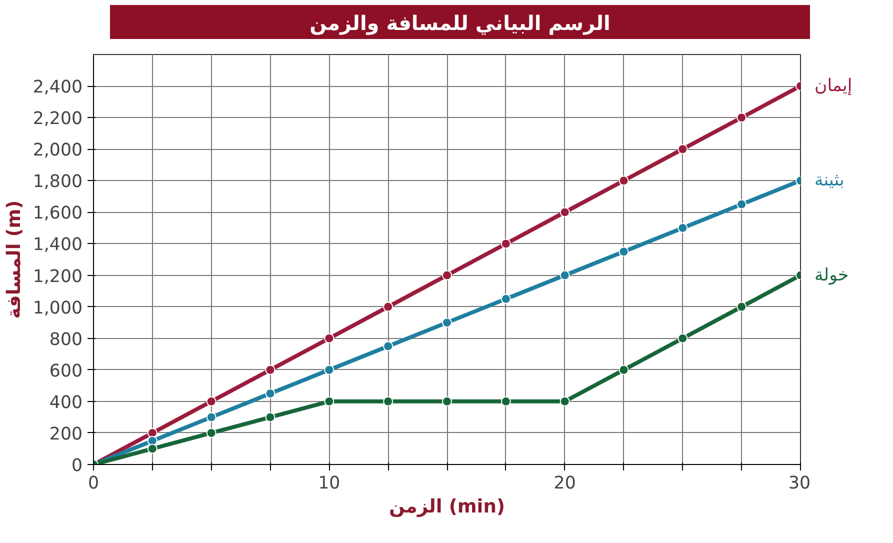 This screenshot has width=893, height=543. What do you see at coordinates (565, 484) in the screenshot?
I see `x-tick-label: 20` at bounding box center [565, 484].